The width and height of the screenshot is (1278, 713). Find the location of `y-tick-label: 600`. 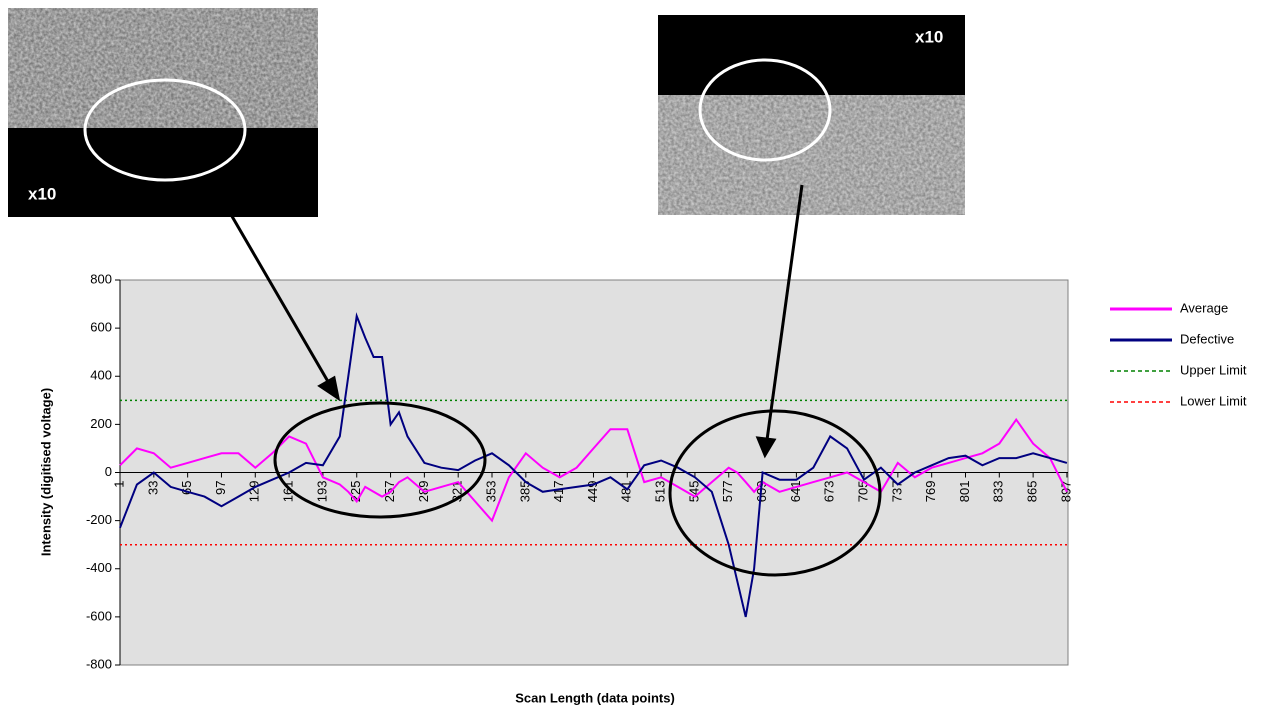

y-tick-label: 600 is located at coordinates (101, 327).